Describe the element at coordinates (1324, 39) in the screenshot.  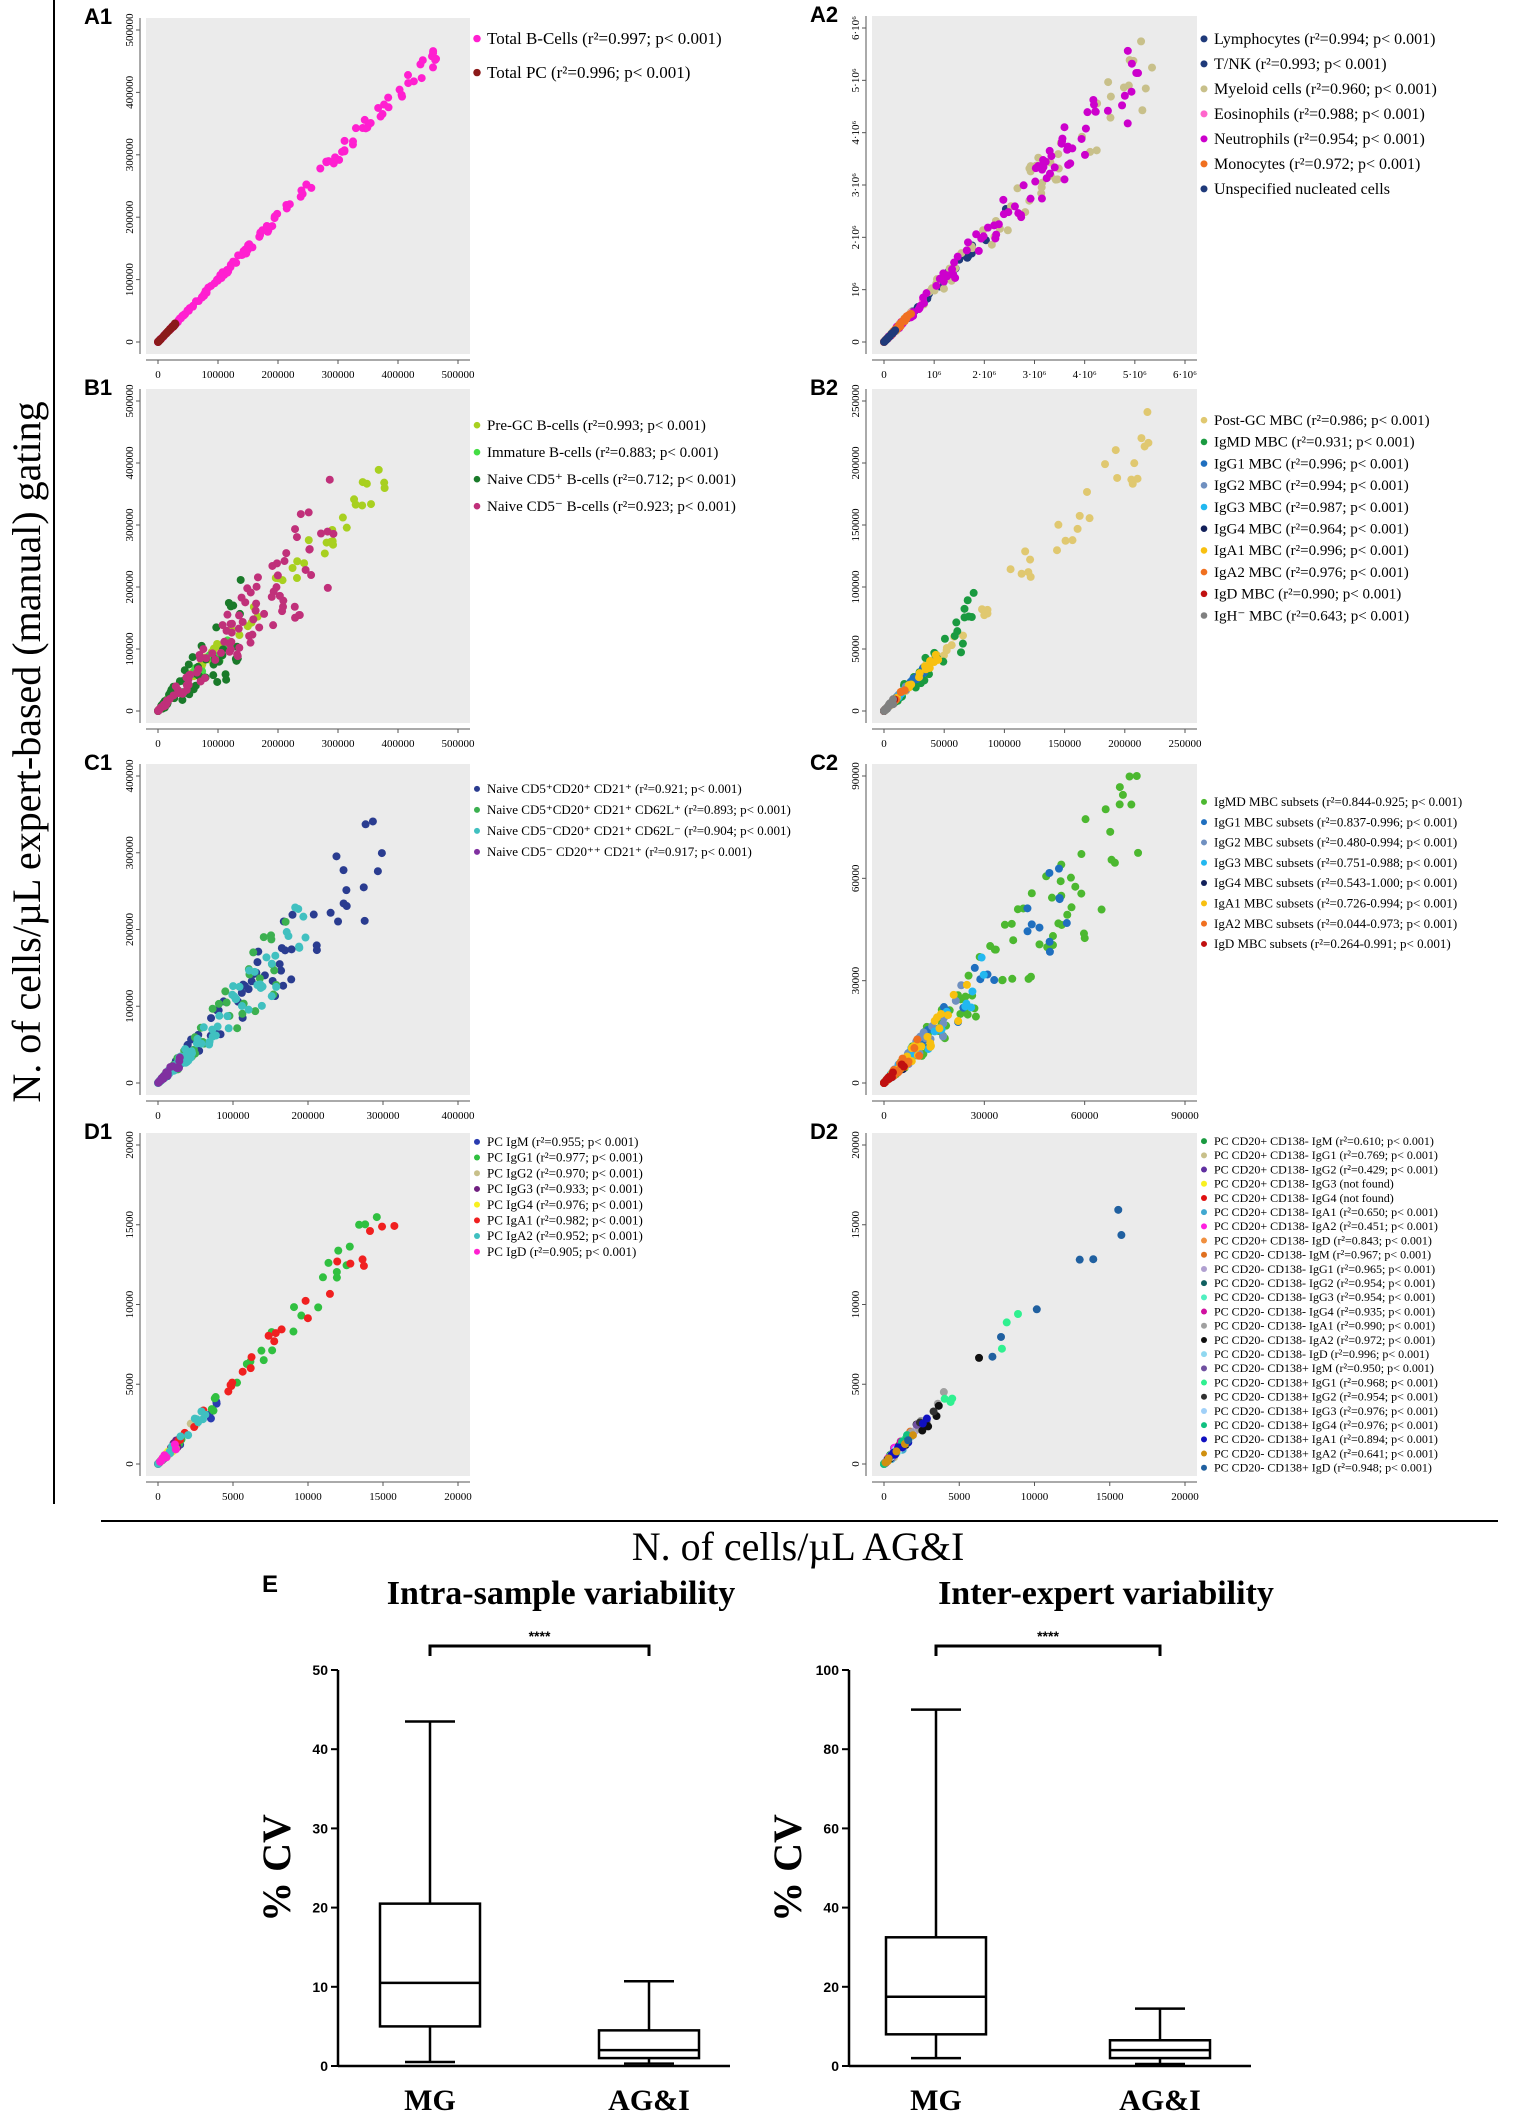
I see `legend-entry: Lymphocytes (r²=0.994; p< 0.001)` at that location.